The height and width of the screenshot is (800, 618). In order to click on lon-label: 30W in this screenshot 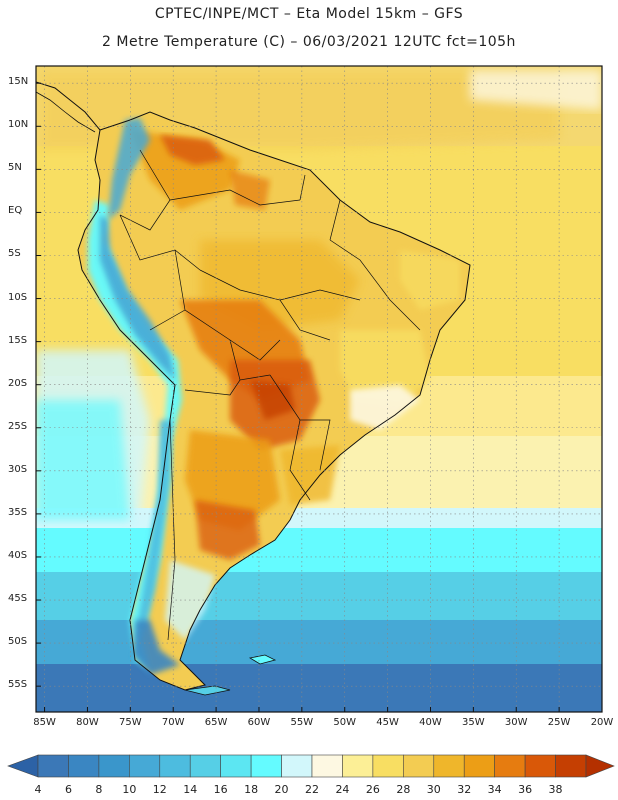, I will do `click(516, 722)`.